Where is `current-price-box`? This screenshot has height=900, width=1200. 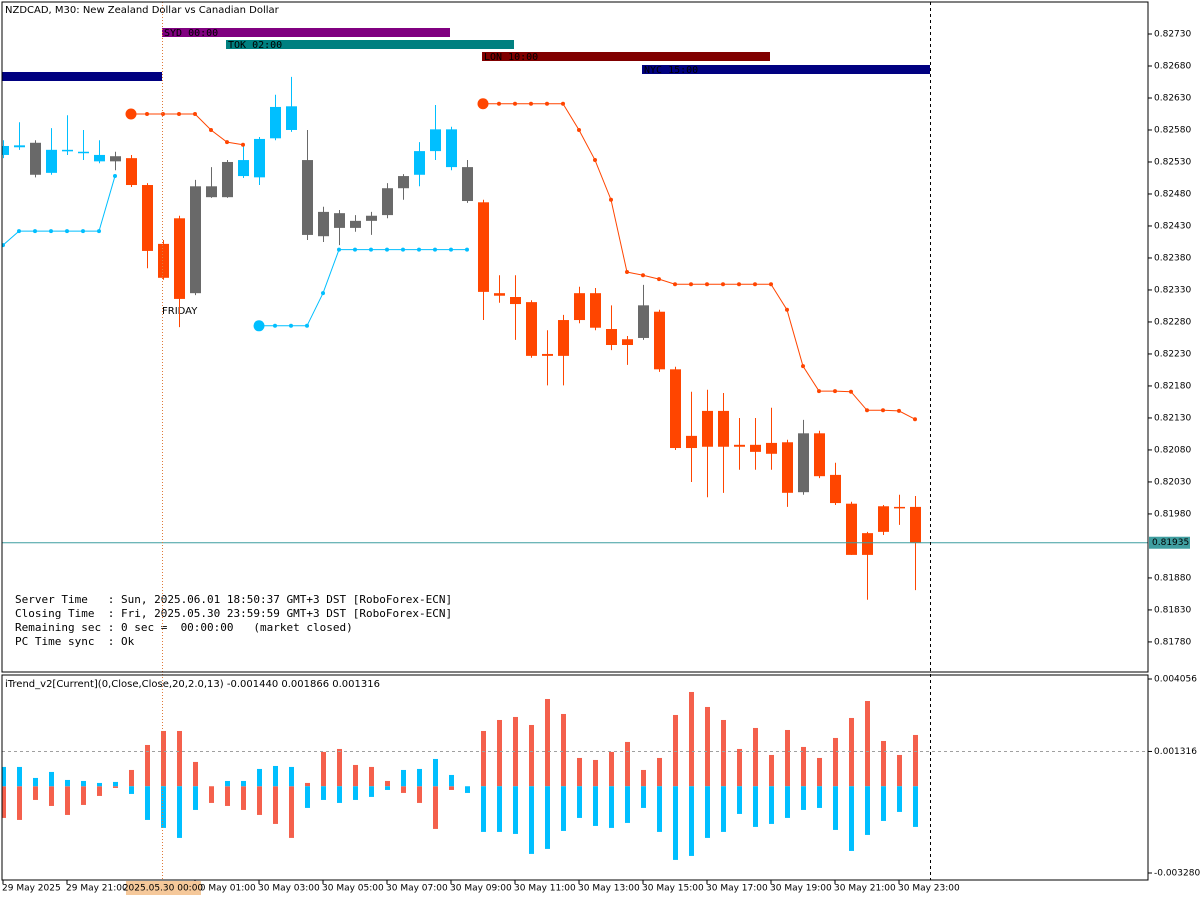 current-price-box is located at coordinates (1169, 542).